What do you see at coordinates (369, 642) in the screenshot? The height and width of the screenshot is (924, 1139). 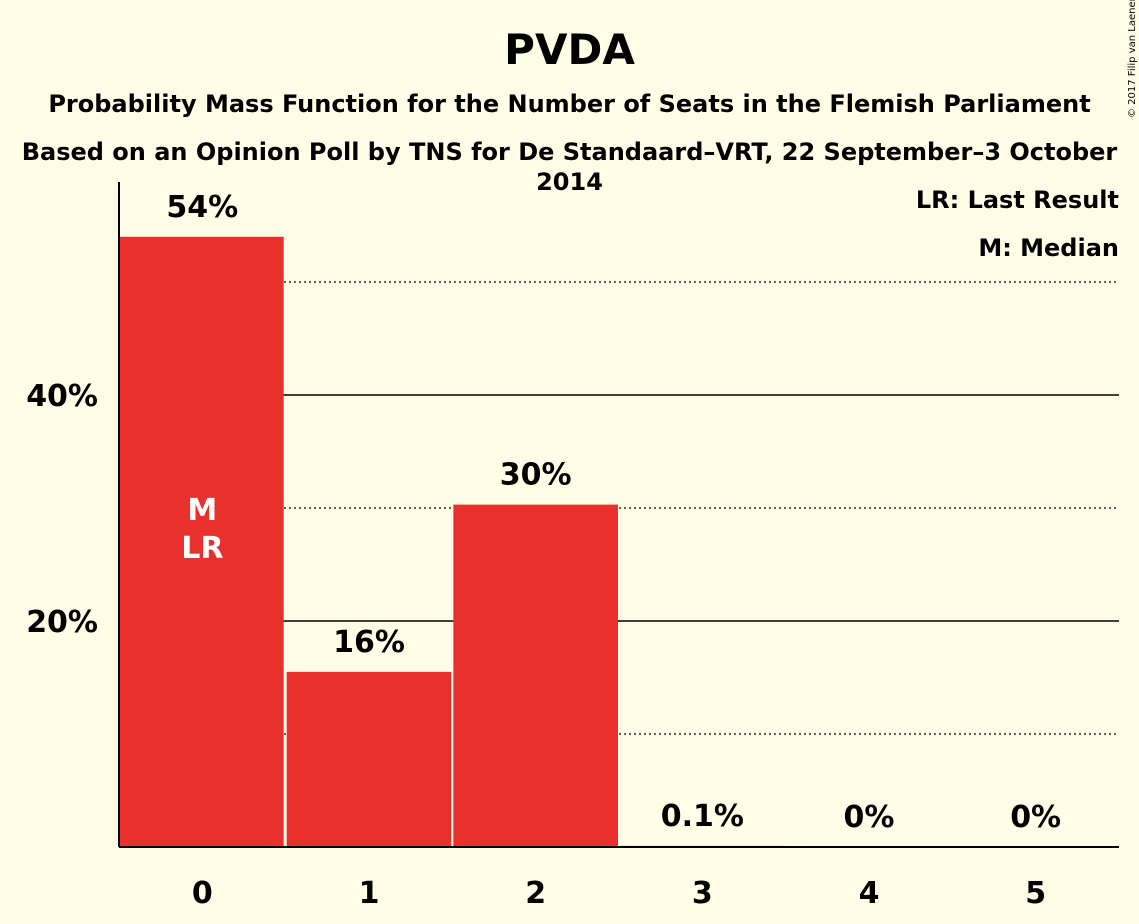 I see `data-label-seat-1: 16%` at bounding box center [369, 642].